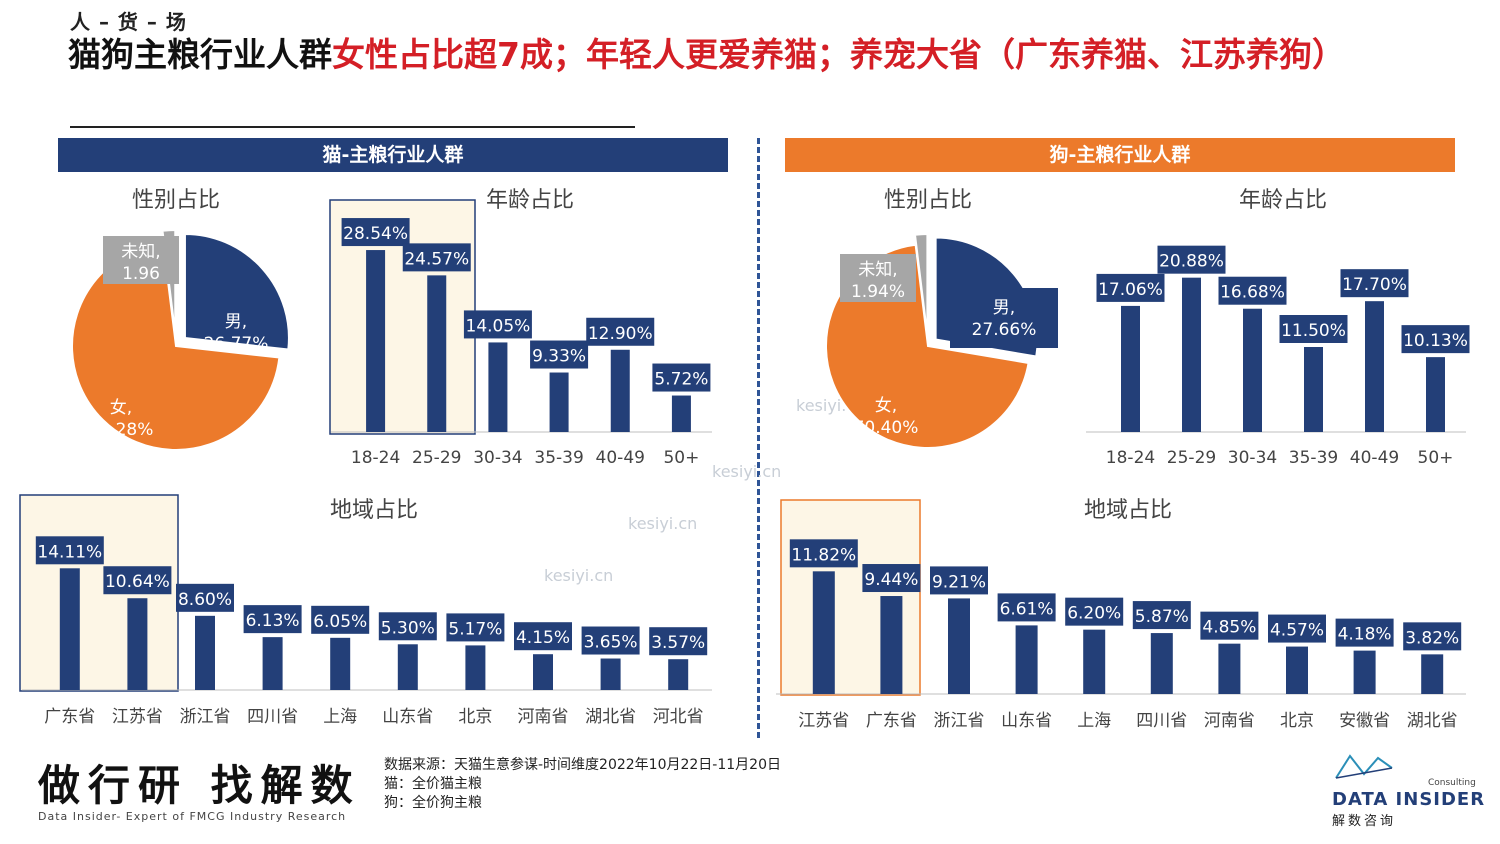 The height and width of the screenshot is (844, 1500). Describe the element at coordinates (559, 357) in the screenshot. I see `bar-data-label: 9.33%` at that location.